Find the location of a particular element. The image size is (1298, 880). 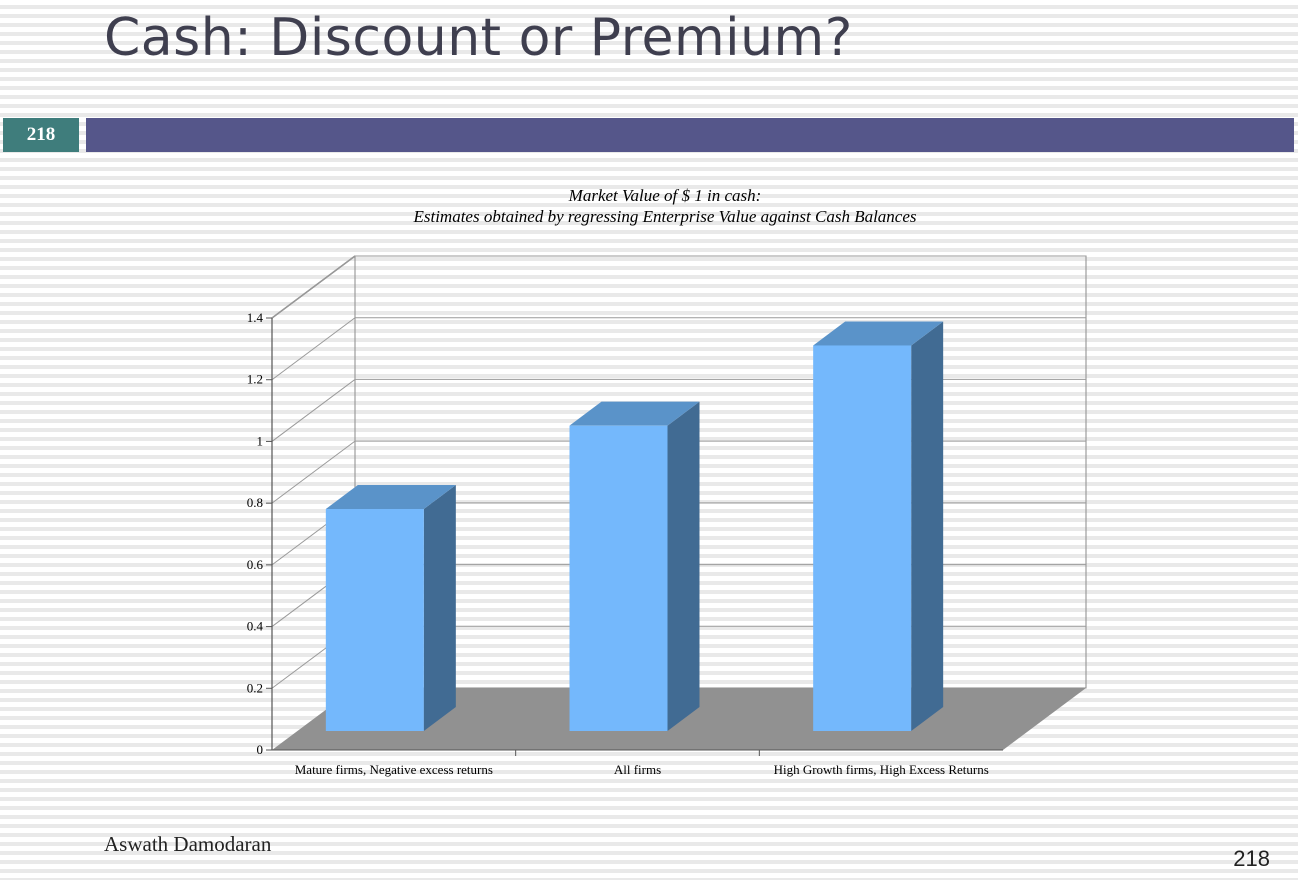

y-tick-label: 0.4 is located at coordinates (255, 626).